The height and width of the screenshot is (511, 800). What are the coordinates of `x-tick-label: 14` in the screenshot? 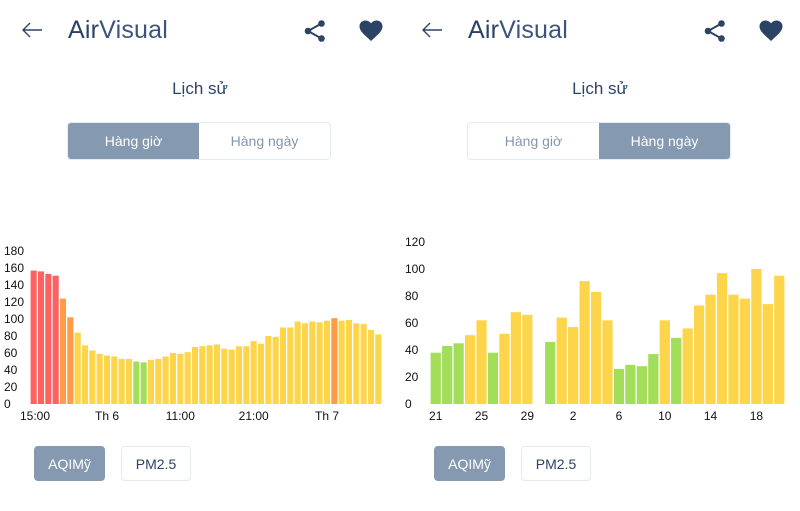 It's located at (711, 416).